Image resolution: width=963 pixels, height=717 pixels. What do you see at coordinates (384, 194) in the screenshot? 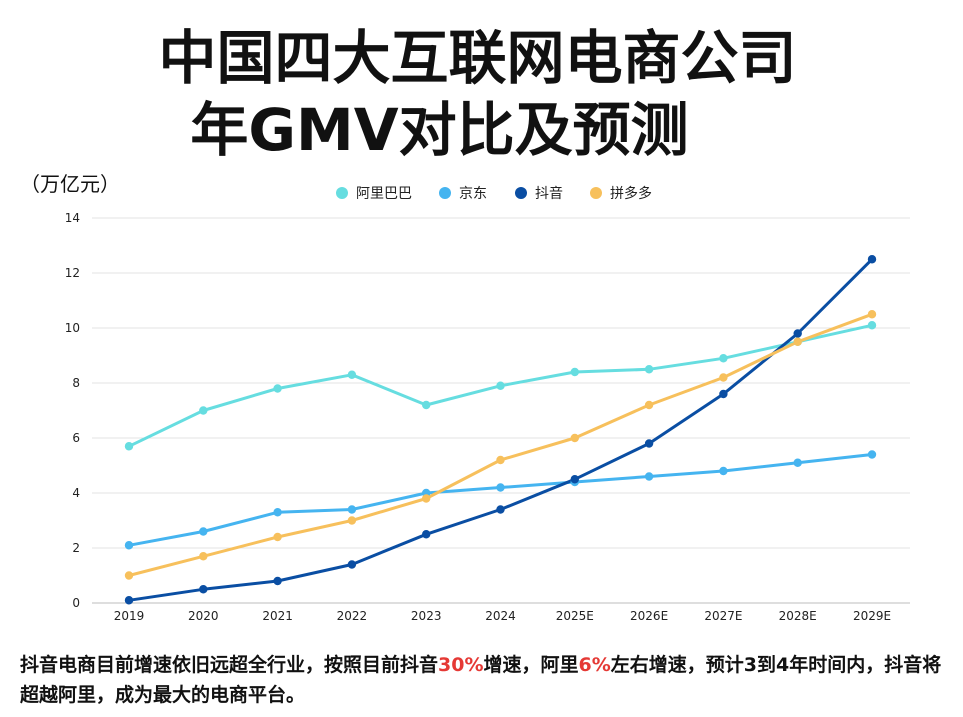
I see `legend-label: 阿里巴巴` at bounding box center [384, 194].